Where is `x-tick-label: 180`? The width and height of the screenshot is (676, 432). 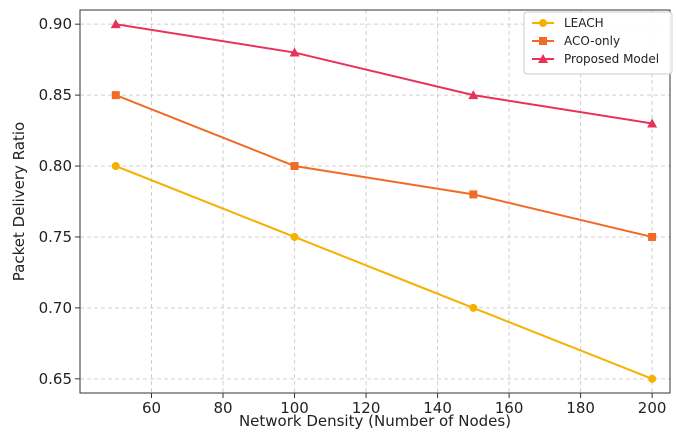 x-tick-label: 180 is located at coordinates (580, 408).